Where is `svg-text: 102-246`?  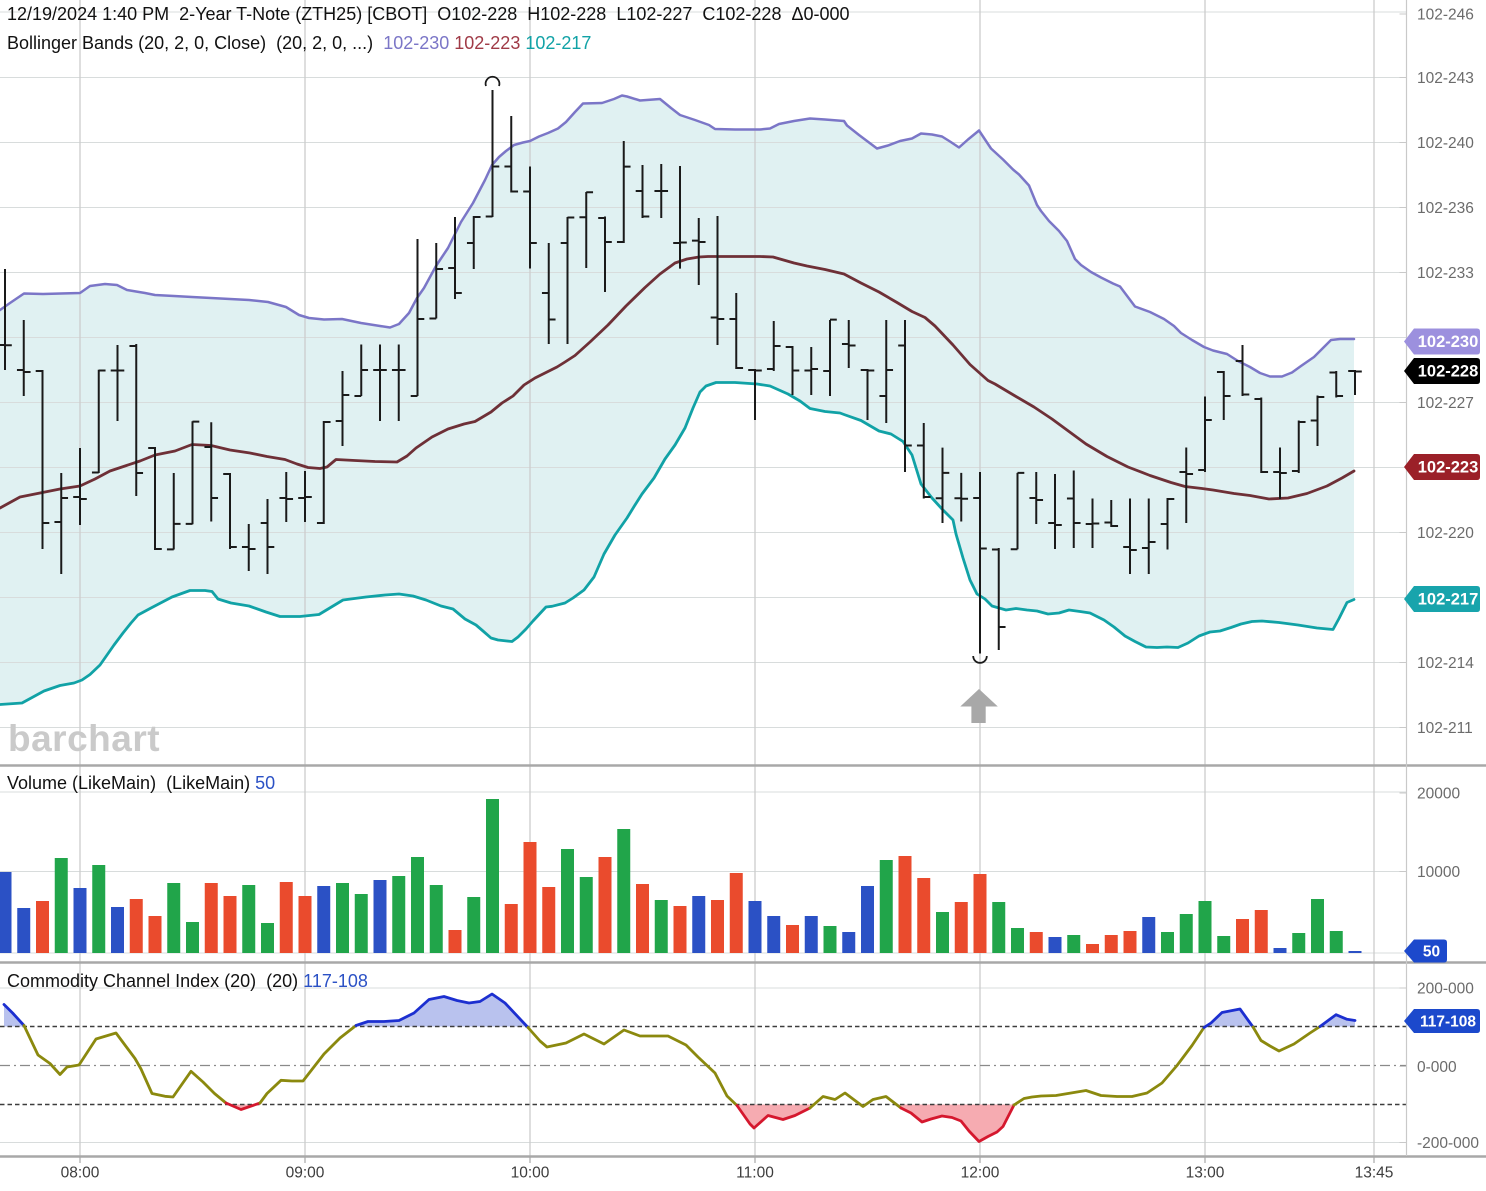
svg-text: 102-246 is located at coordinates (1445, 15).